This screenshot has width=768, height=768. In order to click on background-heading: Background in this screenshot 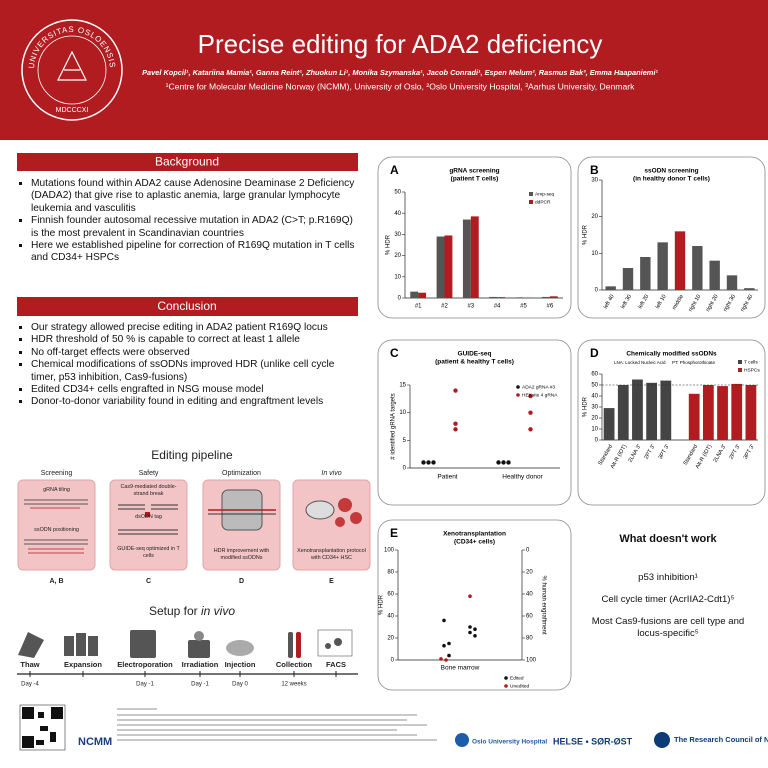, I will do `click(187, 162)`.